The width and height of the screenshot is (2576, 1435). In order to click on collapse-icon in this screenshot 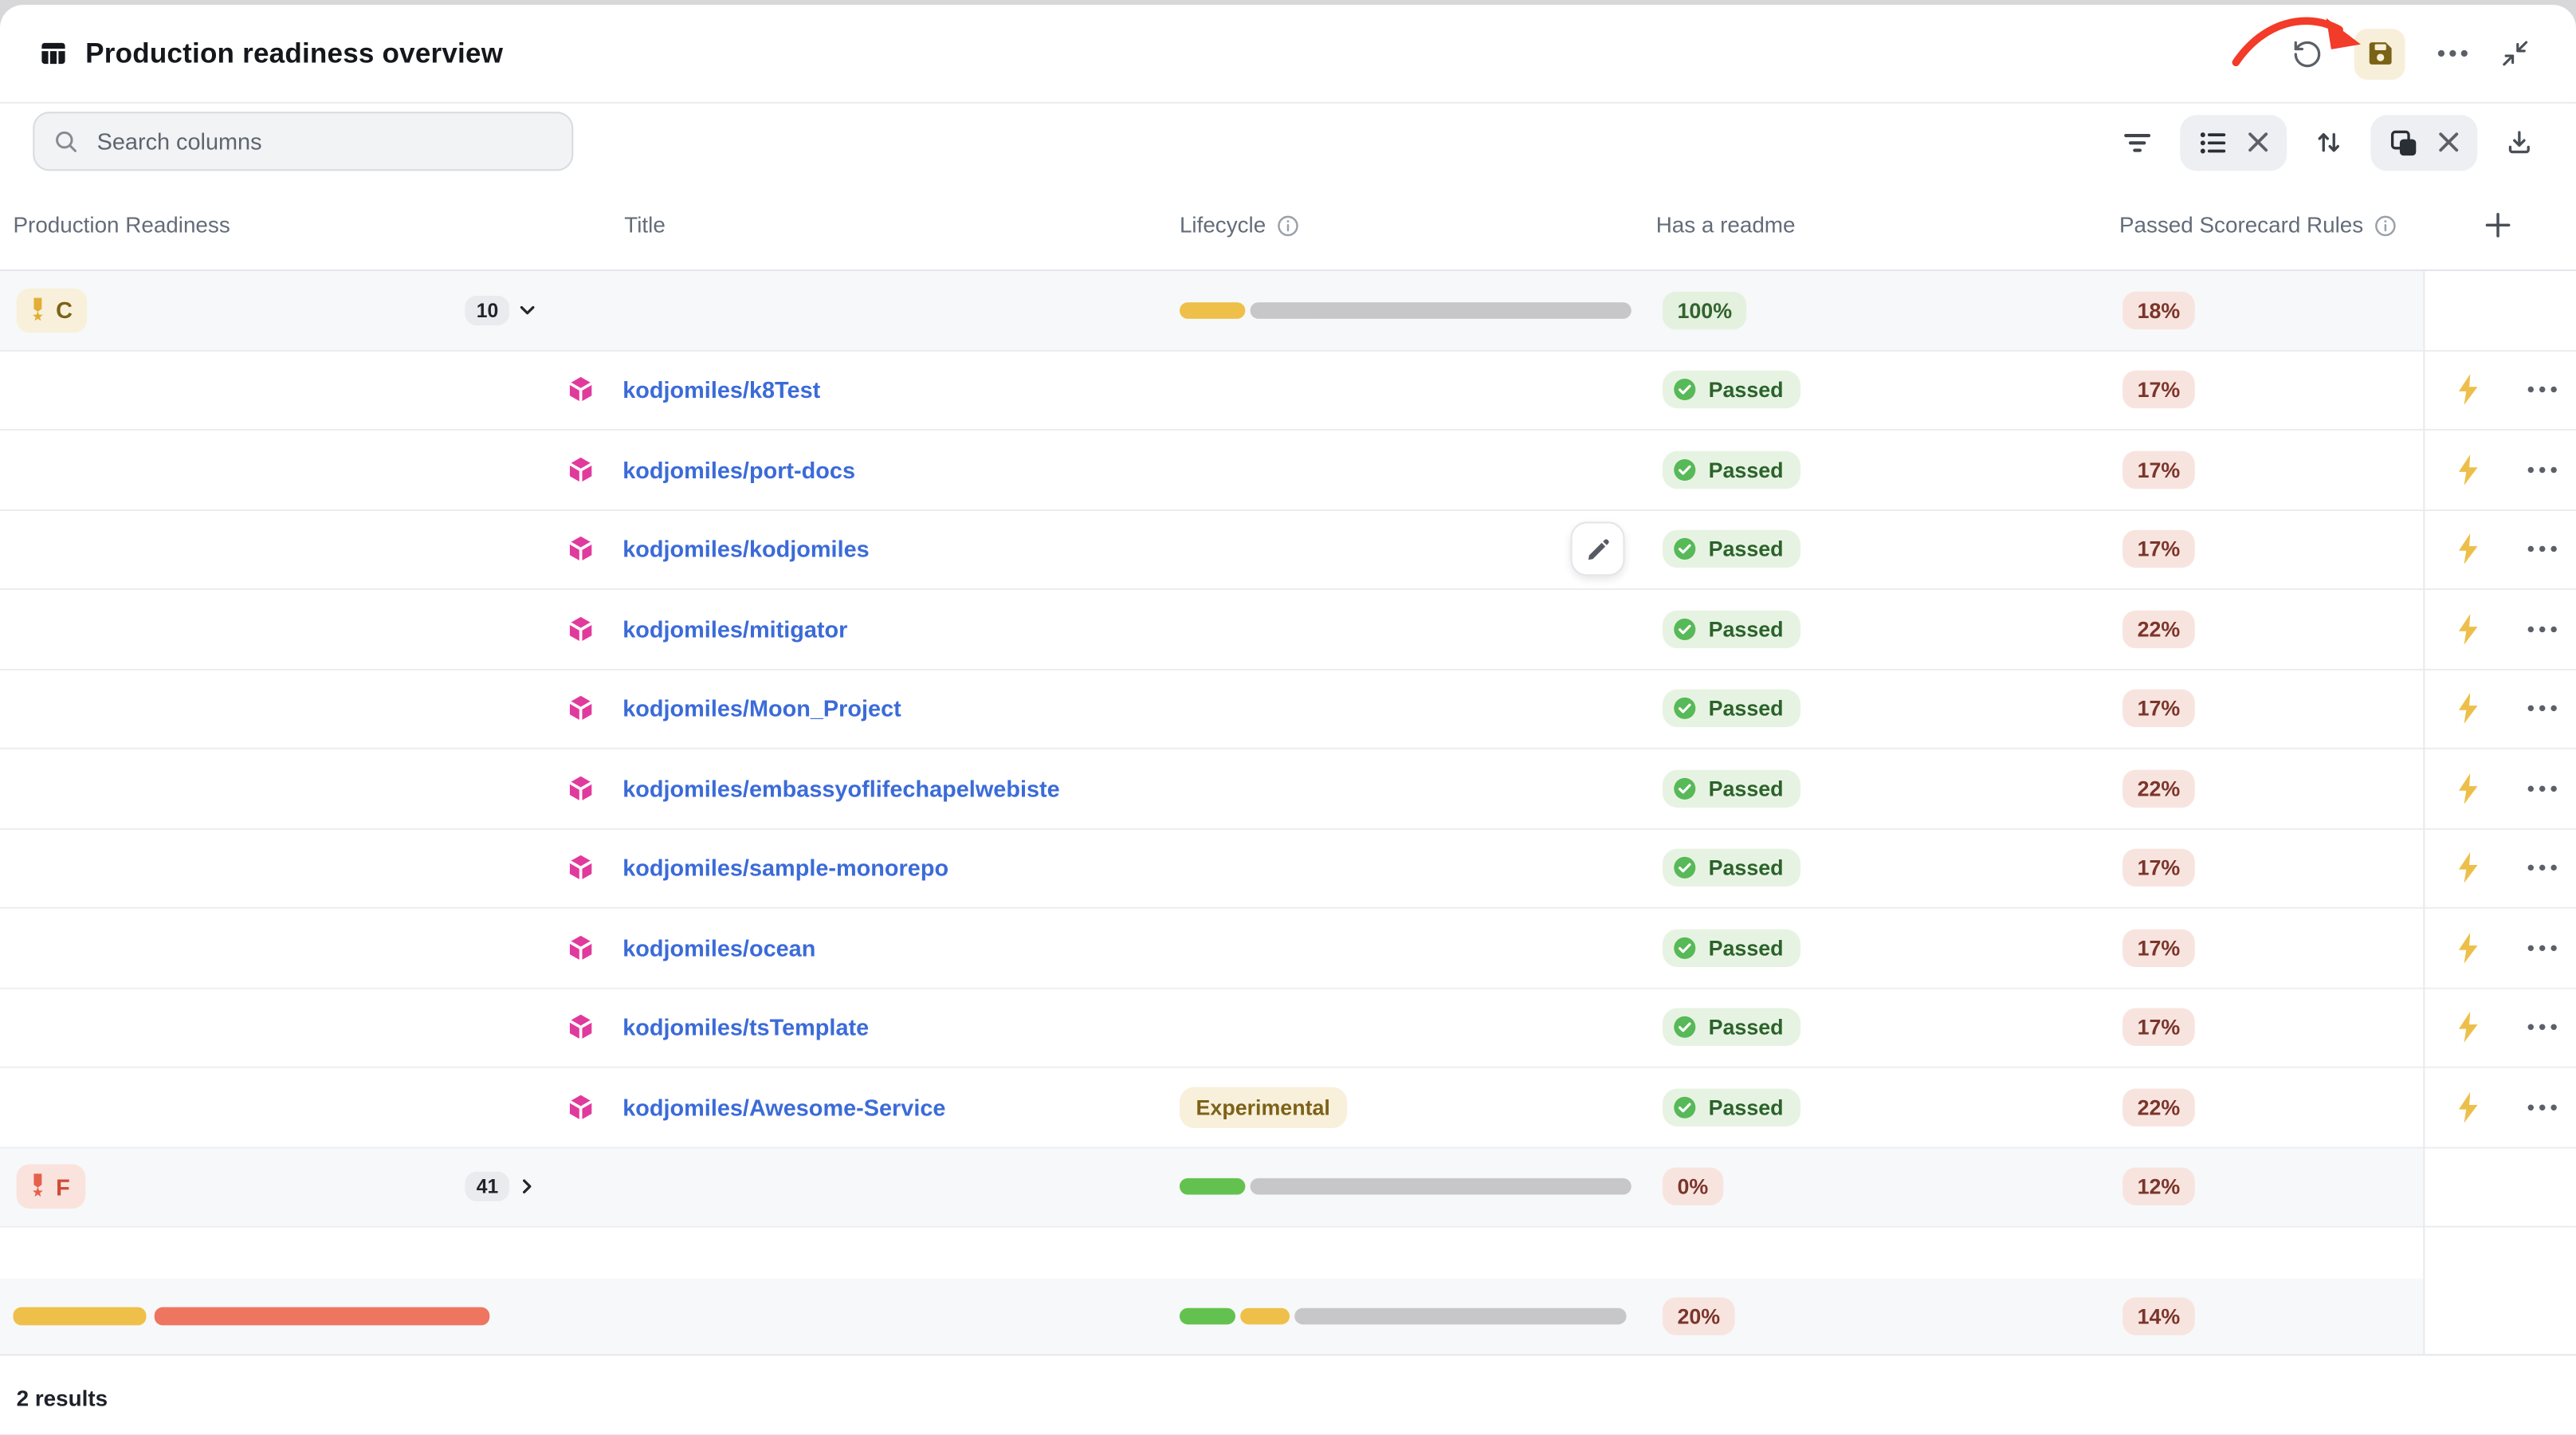, I will do `click(2515, 53)`.